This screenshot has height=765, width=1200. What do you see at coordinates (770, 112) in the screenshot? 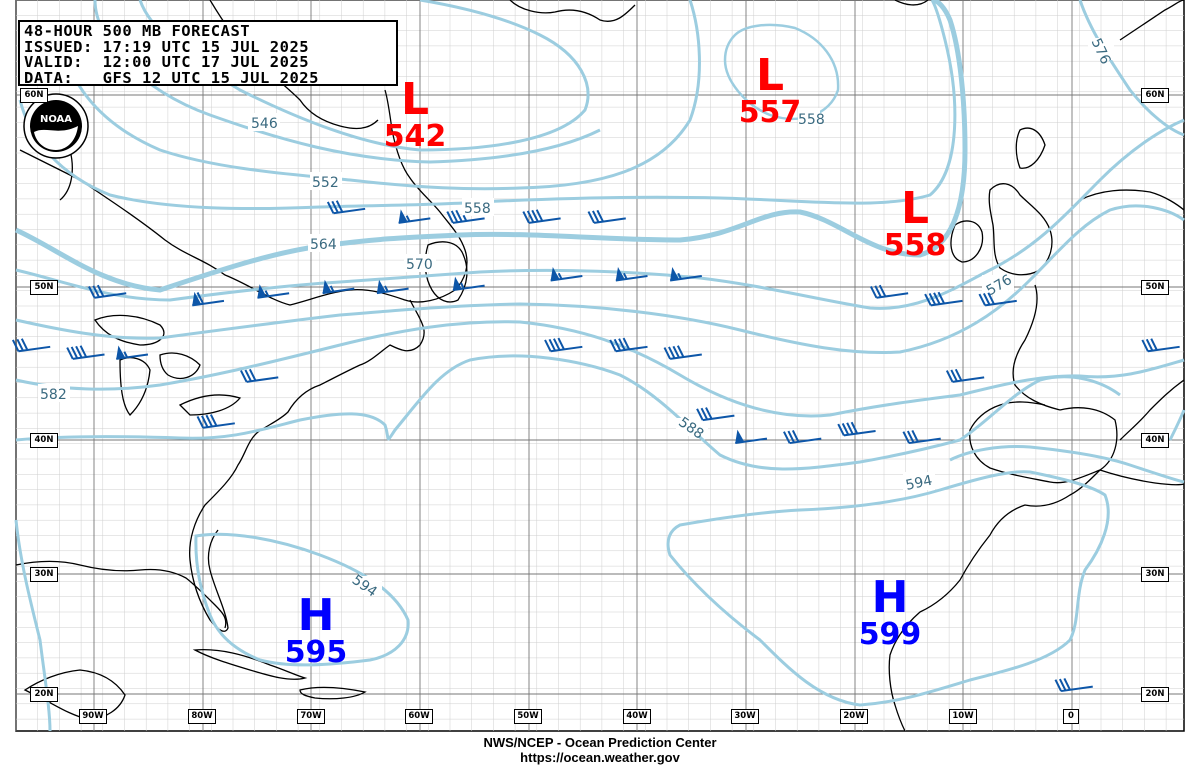
I see `low-value: 557` at bounding box center [770, 112].